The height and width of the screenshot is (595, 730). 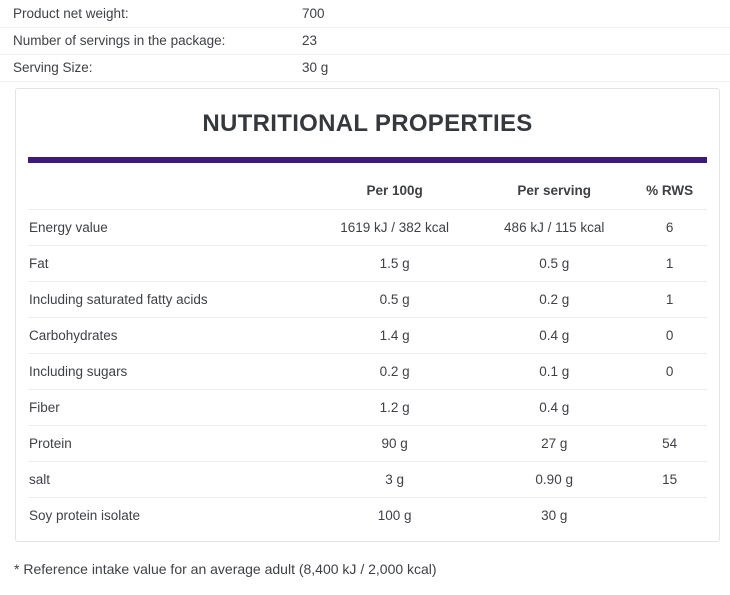 I want to click on nutrition-row: Fat 1.5 g 0.5 g 1, so click(x=367, y=263).